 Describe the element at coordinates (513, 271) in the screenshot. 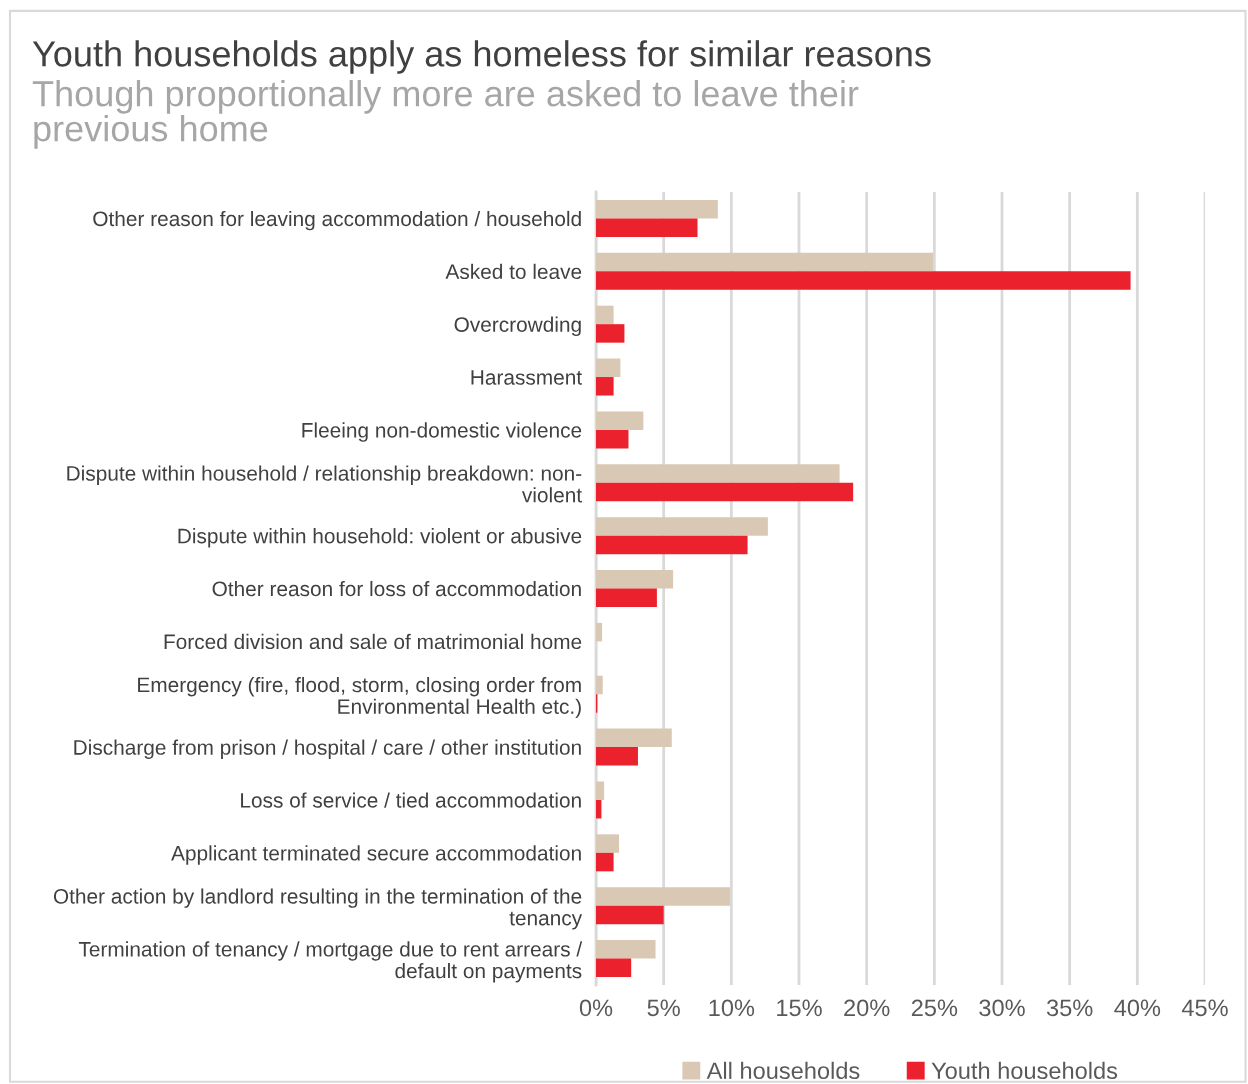

I see `y-tick-label: Asked to leave` at that location.